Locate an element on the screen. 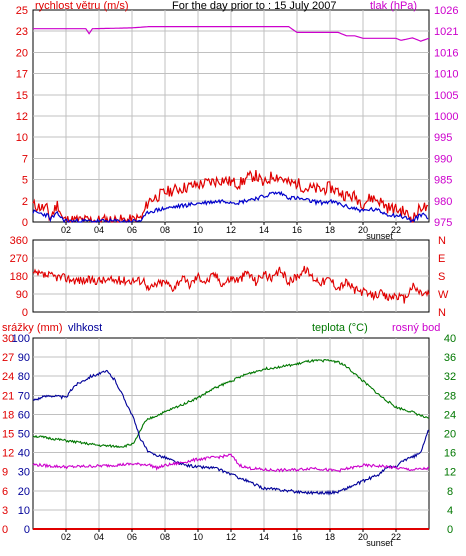  rain-y-tick-label: 3 is located at coordinates (5, 511).